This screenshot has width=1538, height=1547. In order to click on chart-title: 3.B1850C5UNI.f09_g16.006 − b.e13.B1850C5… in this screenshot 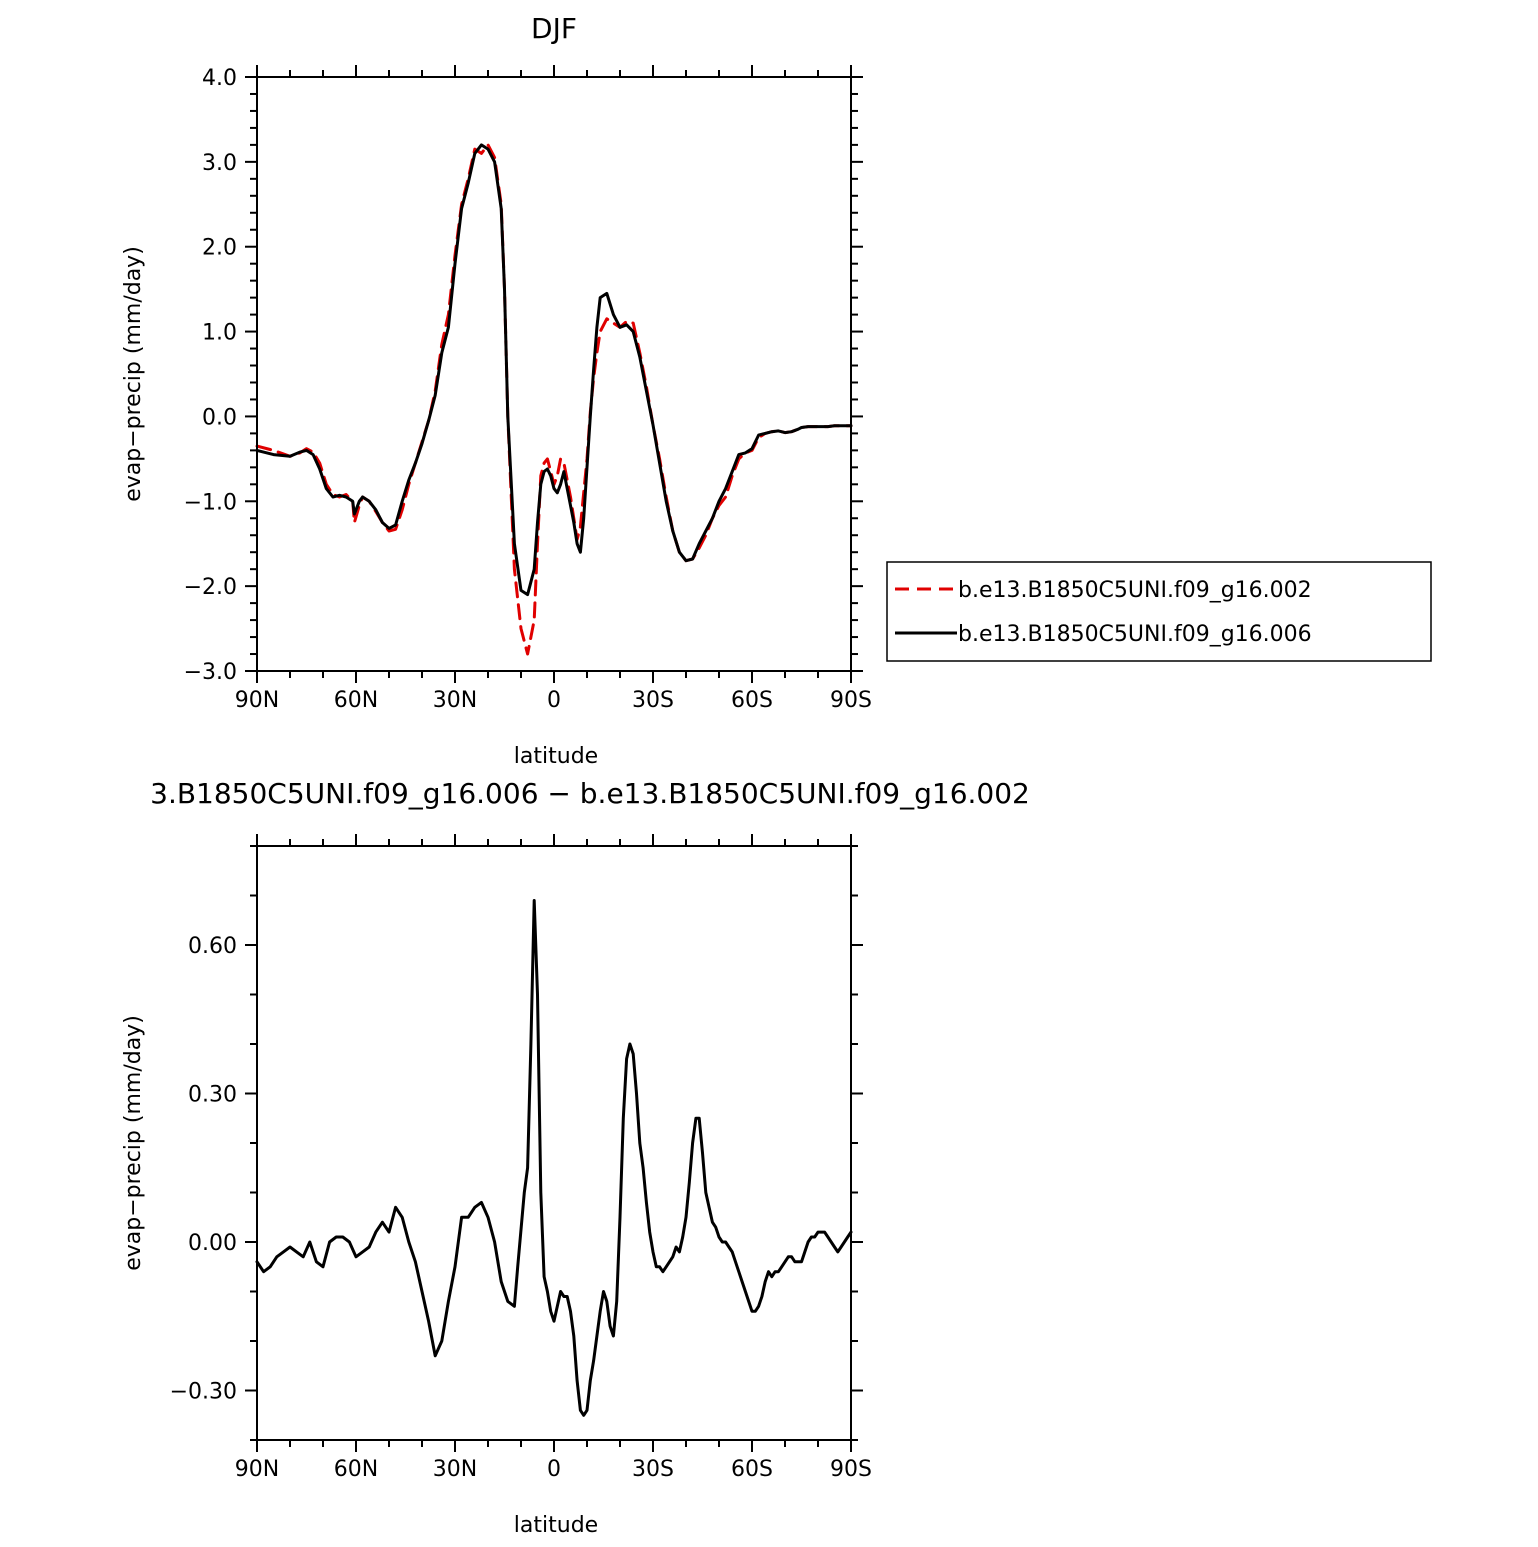, I will do `click(590, 793)`.